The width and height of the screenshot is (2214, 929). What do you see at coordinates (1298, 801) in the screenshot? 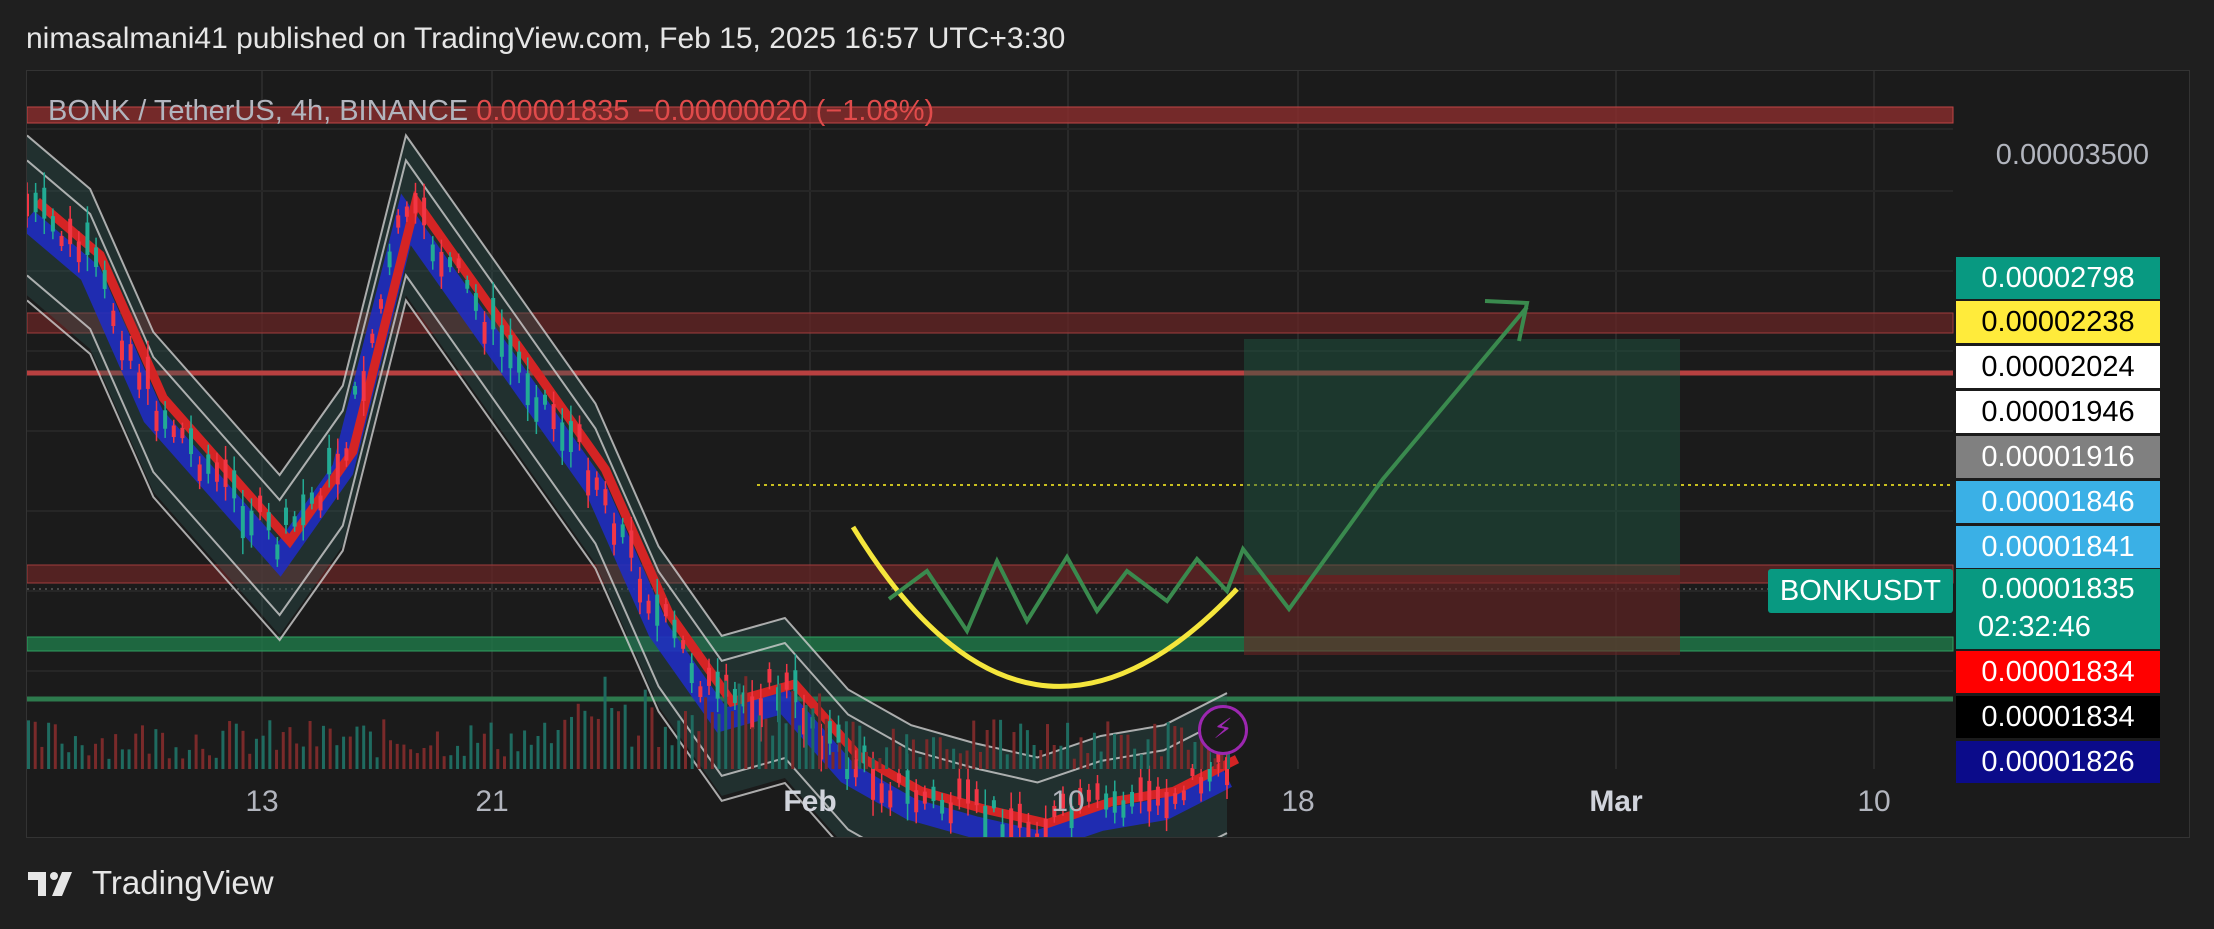
I see `time-axis-label: 18` at bounding box center [1298, 801].